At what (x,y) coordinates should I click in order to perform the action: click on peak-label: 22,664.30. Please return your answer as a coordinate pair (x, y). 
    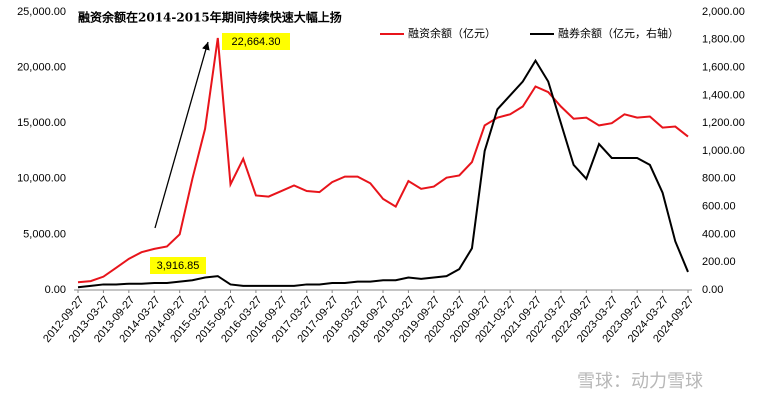
    Looking at the image, I should click on (256, 42).